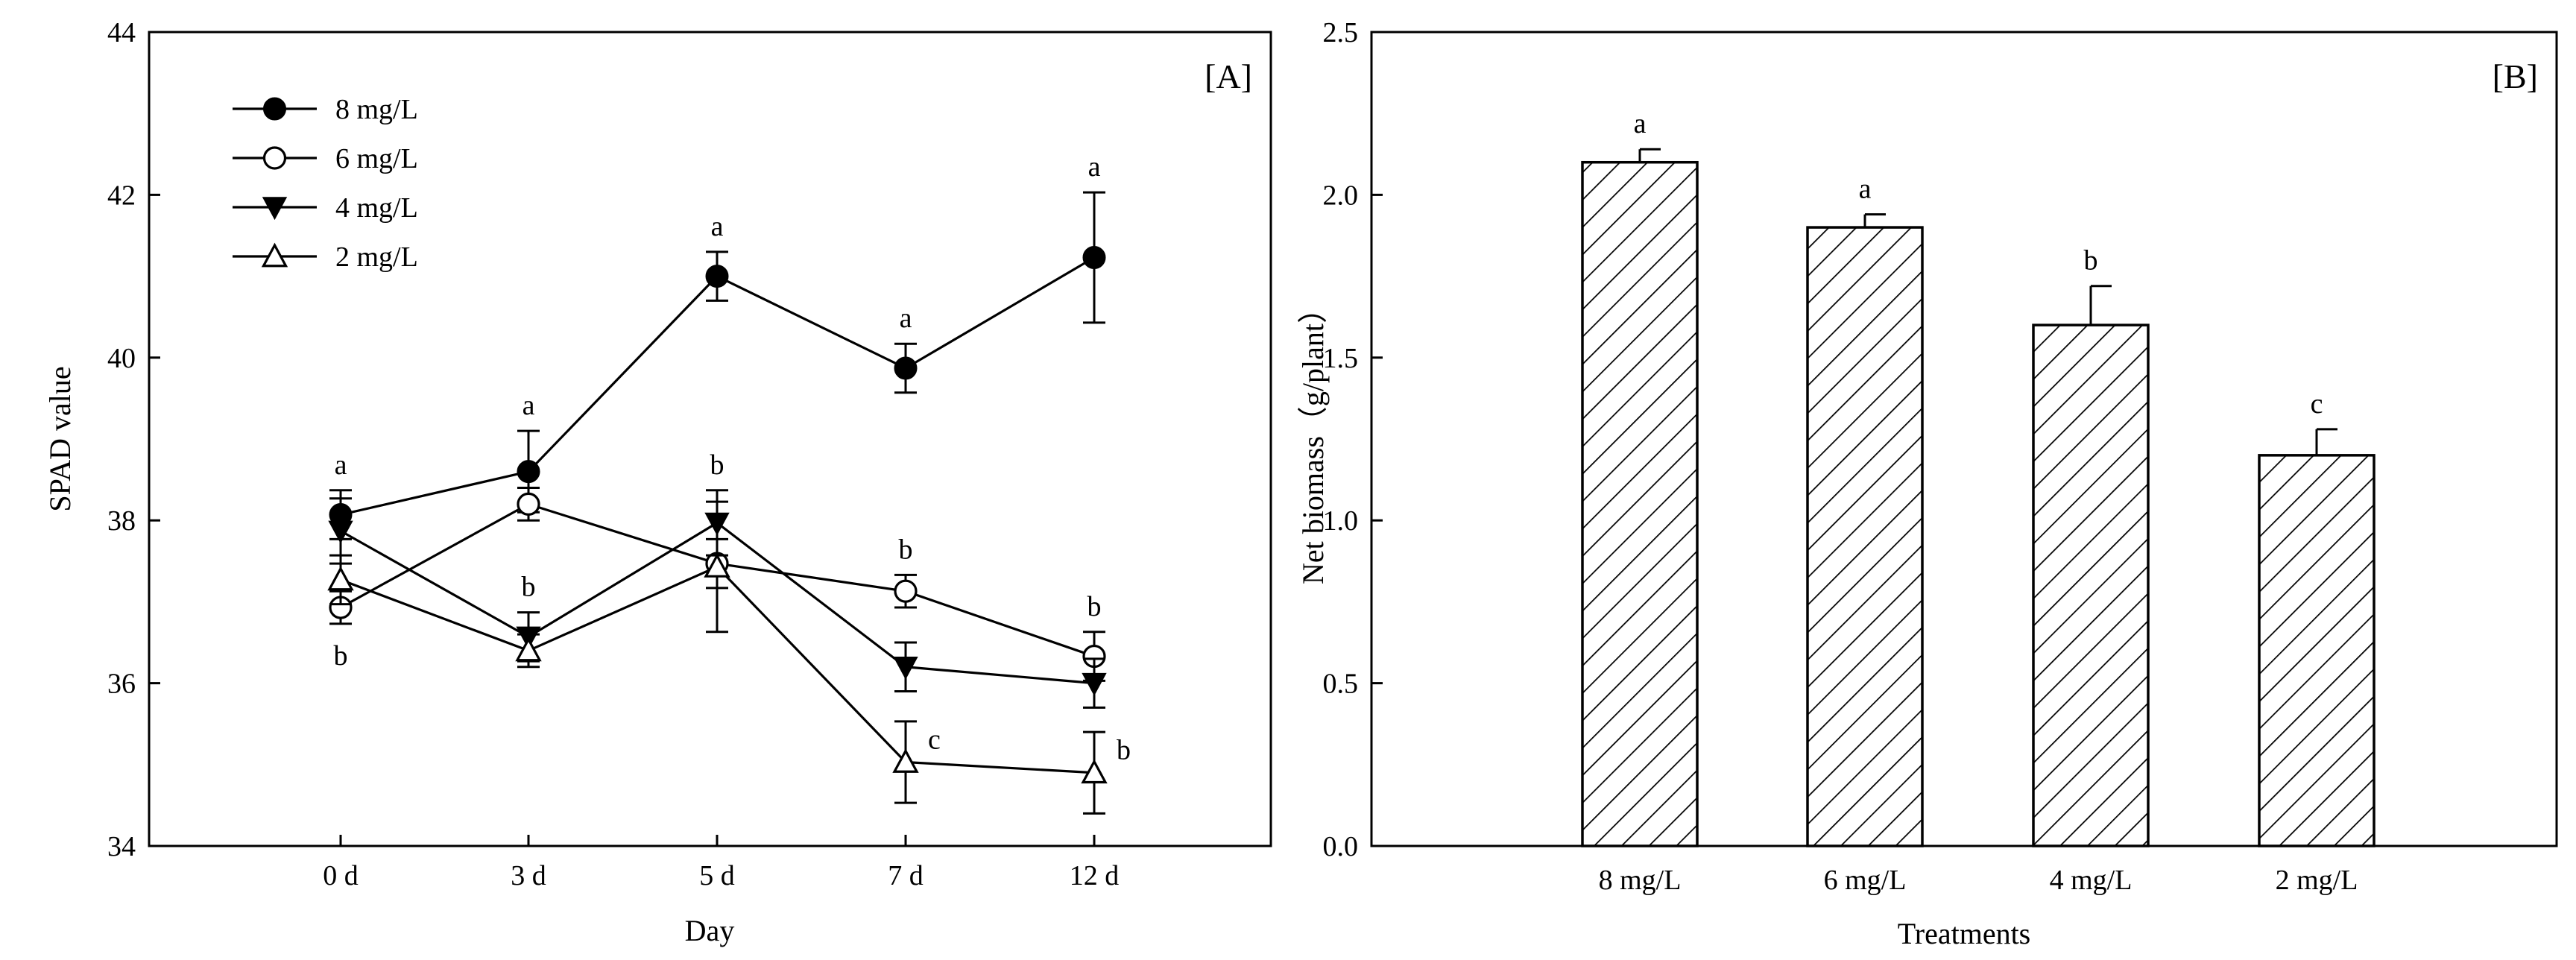  I want to click on x-tick-label-b-6-mg-l: 6 mg/L, so click(1866, 880).